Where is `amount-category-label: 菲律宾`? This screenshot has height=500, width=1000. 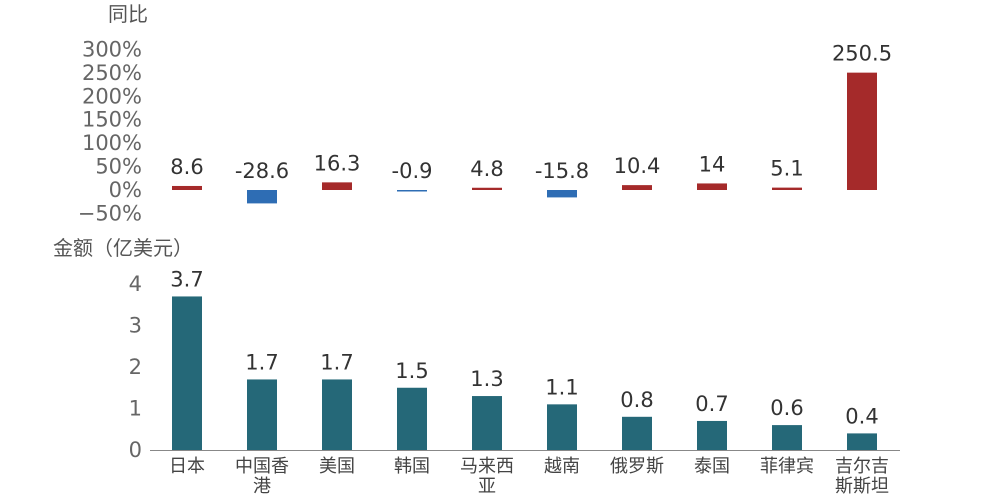
amount-category-label: 菲律宾 is located at coordinates (787, 466).